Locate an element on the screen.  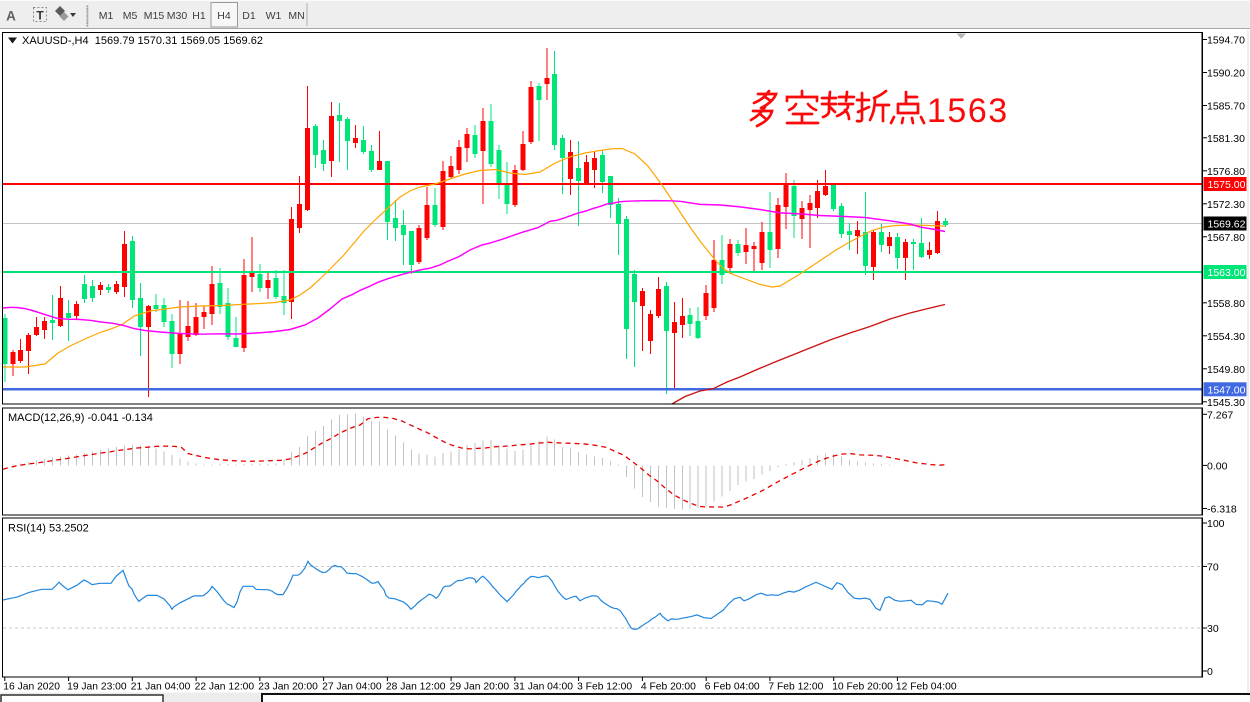
svg-text: 1569.62 is located at coordinates (1227, 225).